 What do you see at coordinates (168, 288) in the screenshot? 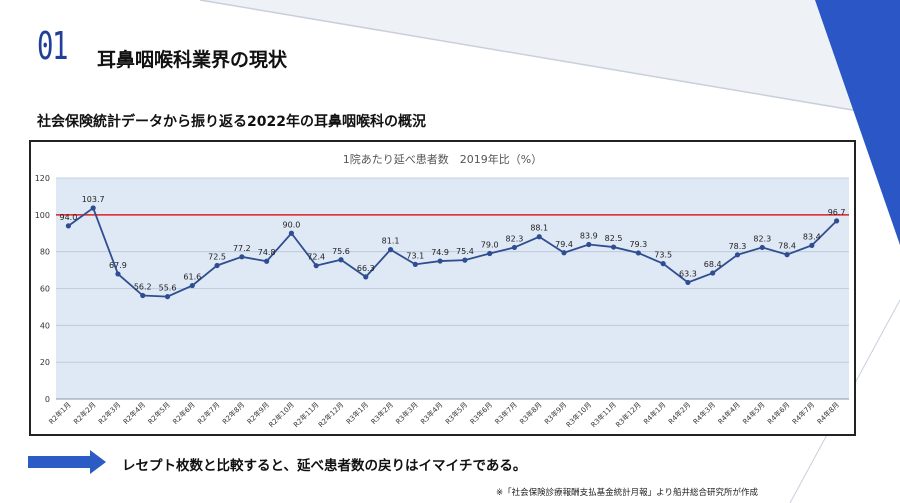
I see `data-label: 55.6` at bounding box center [168, 288].